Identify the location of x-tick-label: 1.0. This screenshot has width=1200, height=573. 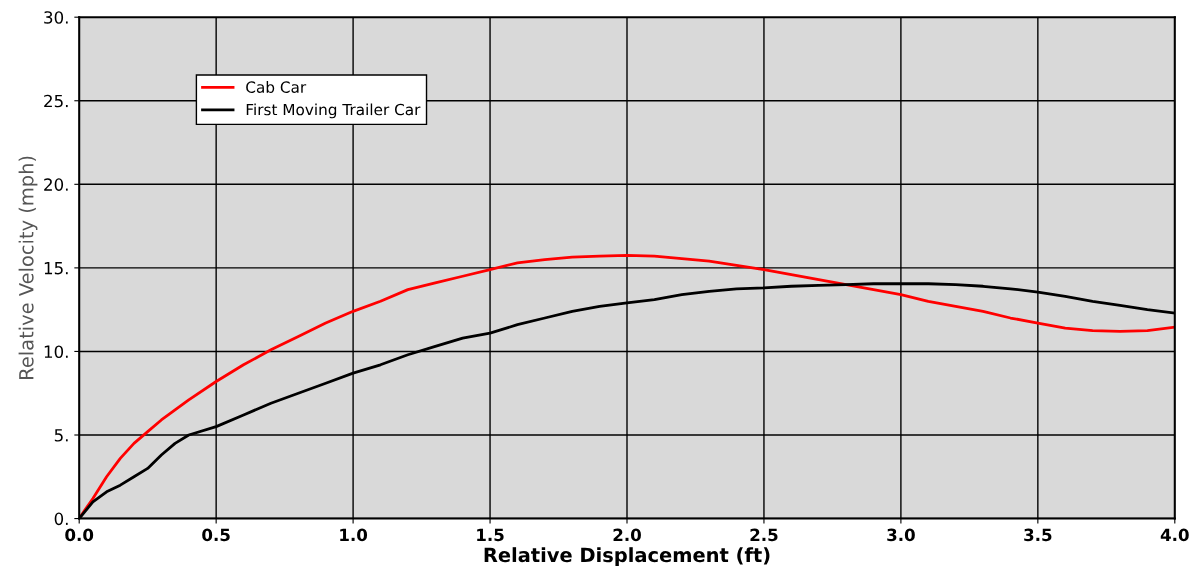
(354, 535).